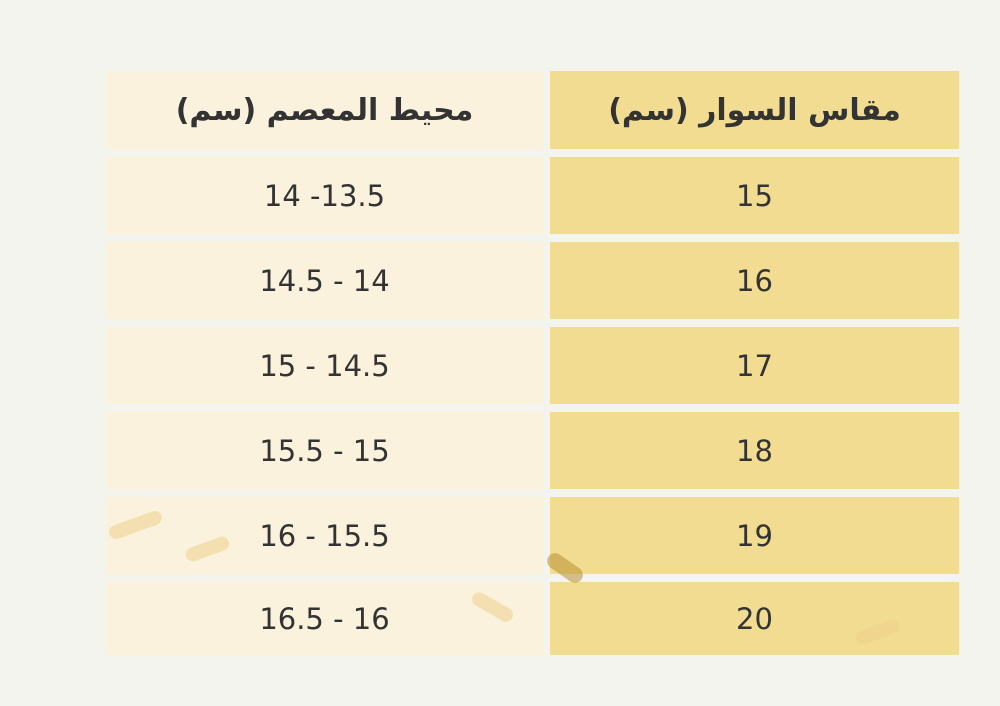 The image size is (1000, 706). I want to click on wrist-circumference-cell: 15 - 14.5, so click(324, 365).